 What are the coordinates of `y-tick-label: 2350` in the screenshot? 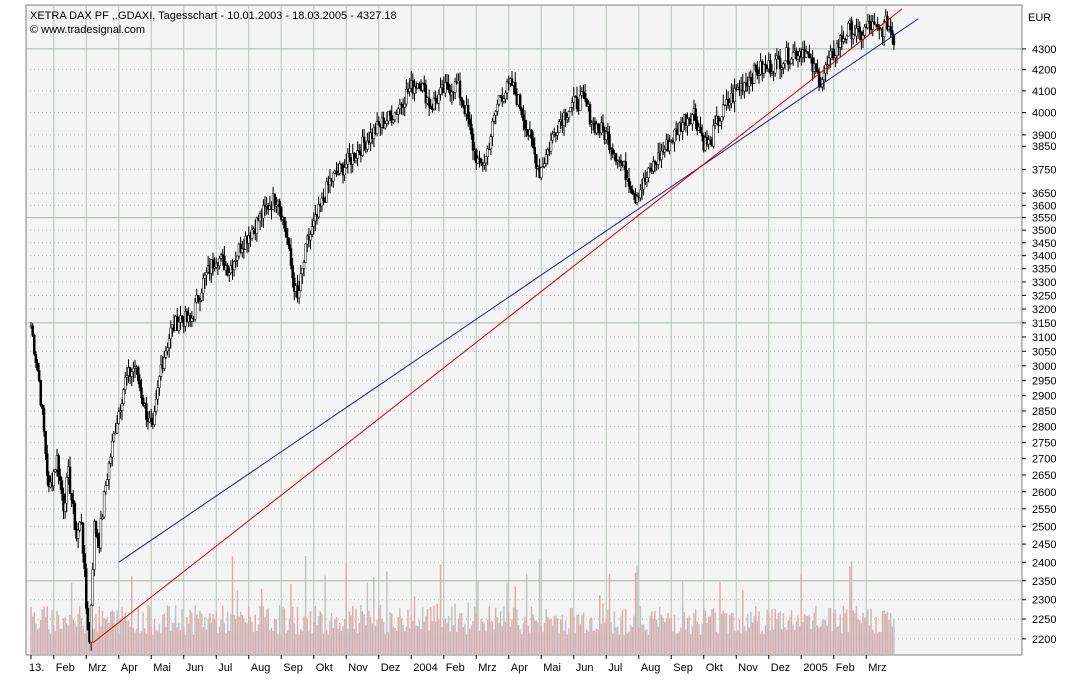 It's located at (1044, 582).